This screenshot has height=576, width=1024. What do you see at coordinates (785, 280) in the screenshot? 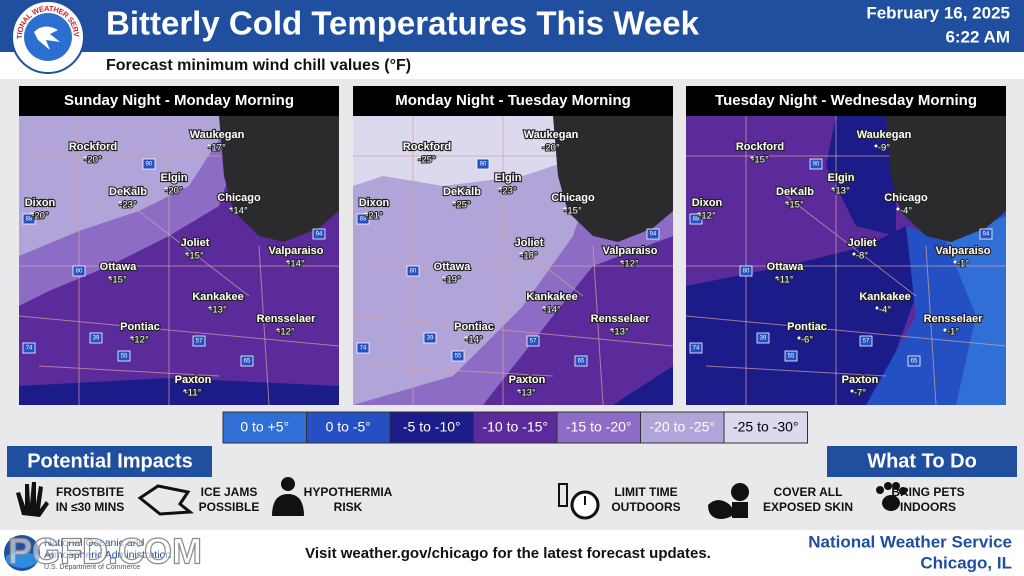
I see `city-value: -11°` at bounding box center [785, 280].